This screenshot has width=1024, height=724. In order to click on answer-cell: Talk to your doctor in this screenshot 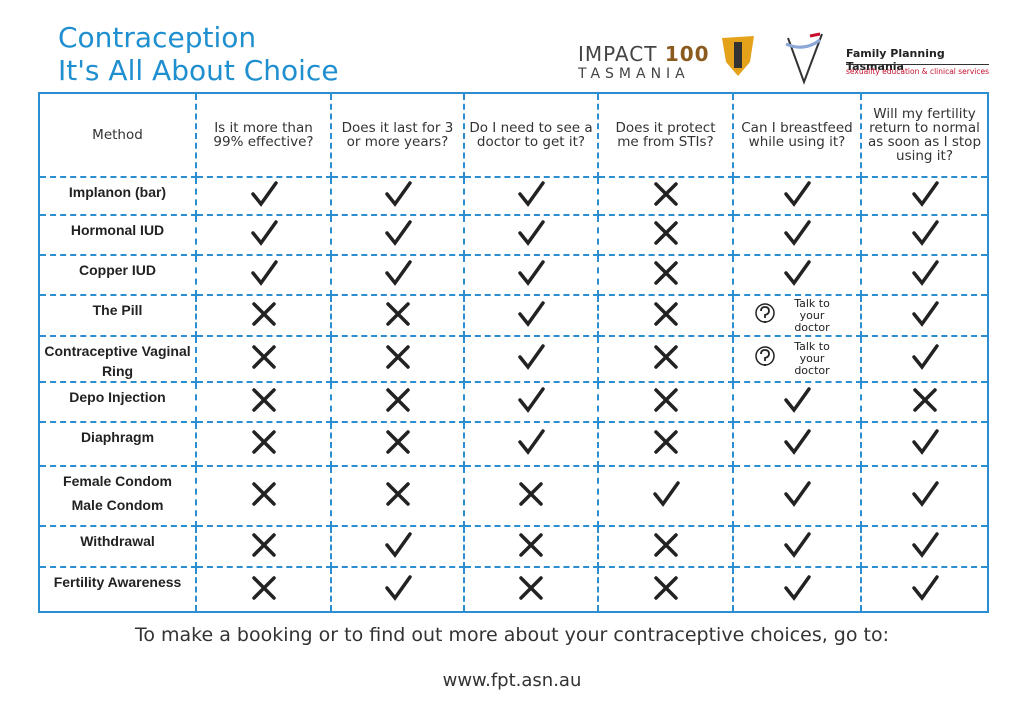, I will do `click(797, 315)`.